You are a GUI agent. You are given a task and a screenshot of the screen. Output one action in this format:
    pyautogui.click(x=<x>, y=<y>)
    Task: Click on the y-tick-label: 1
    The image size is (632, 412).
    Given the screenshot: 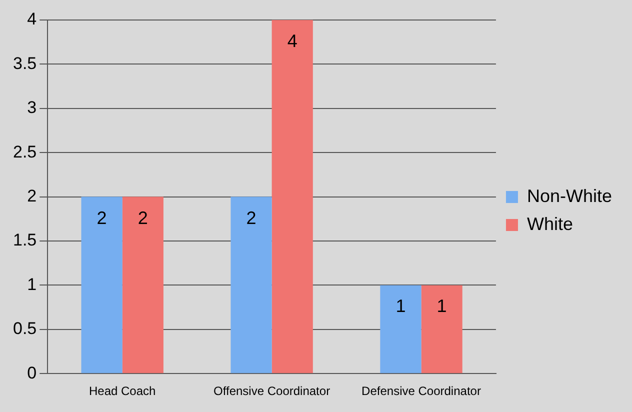 What is the action you would take?
    pyautogui.click(x=32, y=284)
    